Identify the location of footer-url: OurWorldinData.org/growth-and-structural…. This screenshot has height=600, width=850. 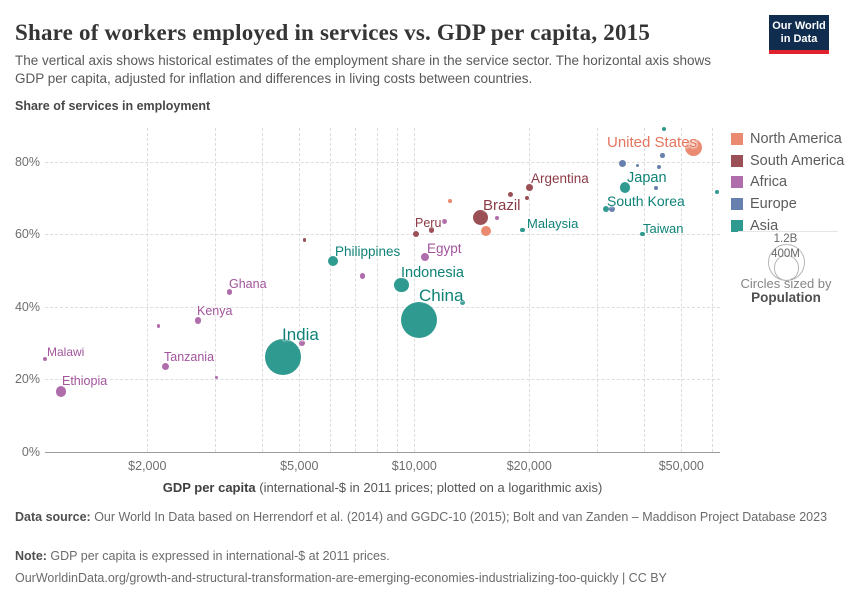
(341, 578).